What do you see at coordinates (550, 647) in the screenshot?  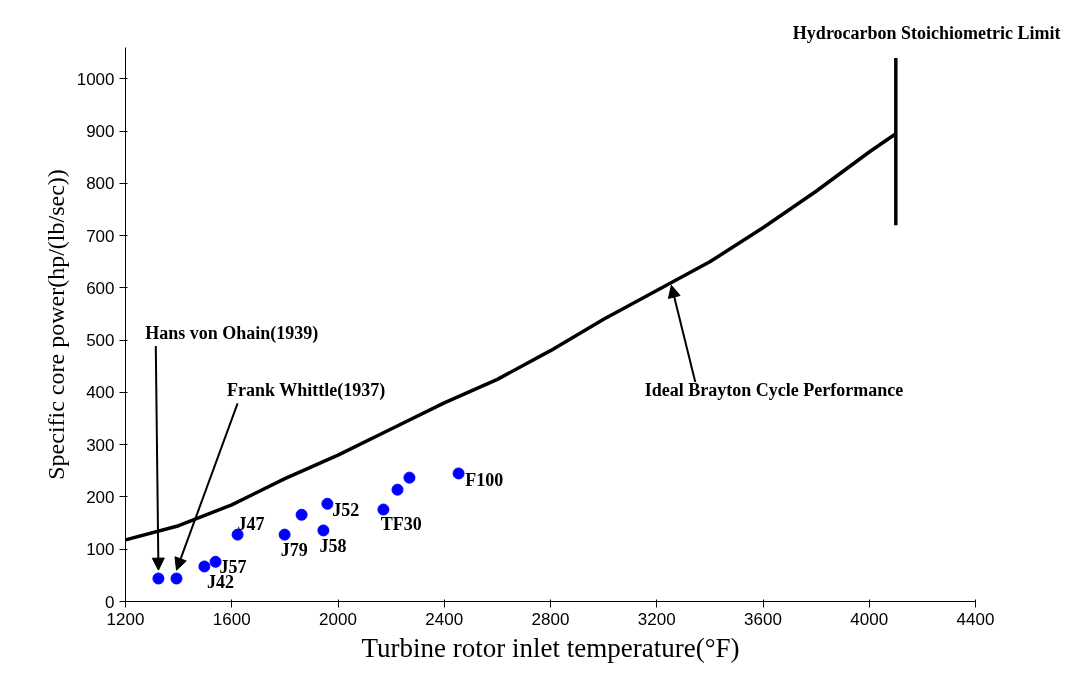 I see `x-axis-title: Turbine rotor inlet temperature(°F)` at bounding box center [550, 647].